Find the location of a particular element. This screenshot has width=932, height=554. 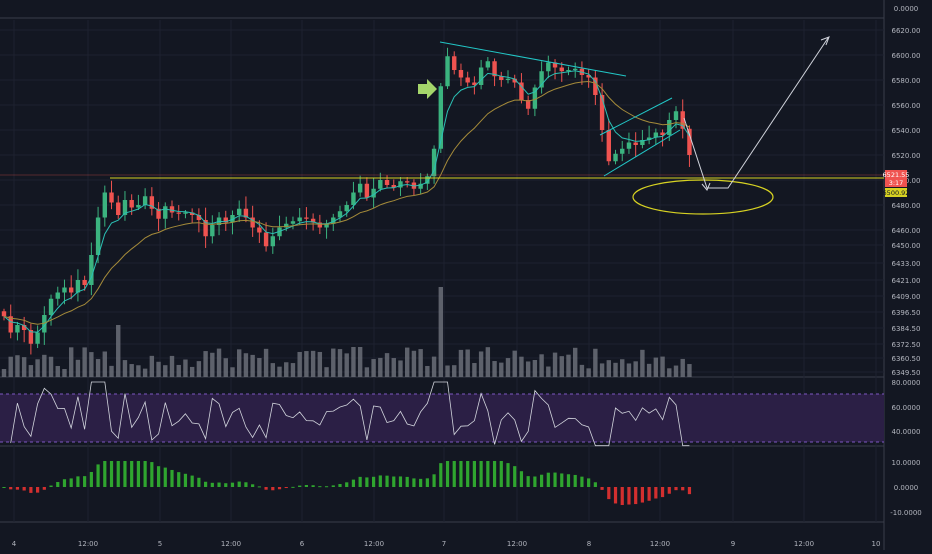

target-zone-ellipse is located at coordinates (703, 197).